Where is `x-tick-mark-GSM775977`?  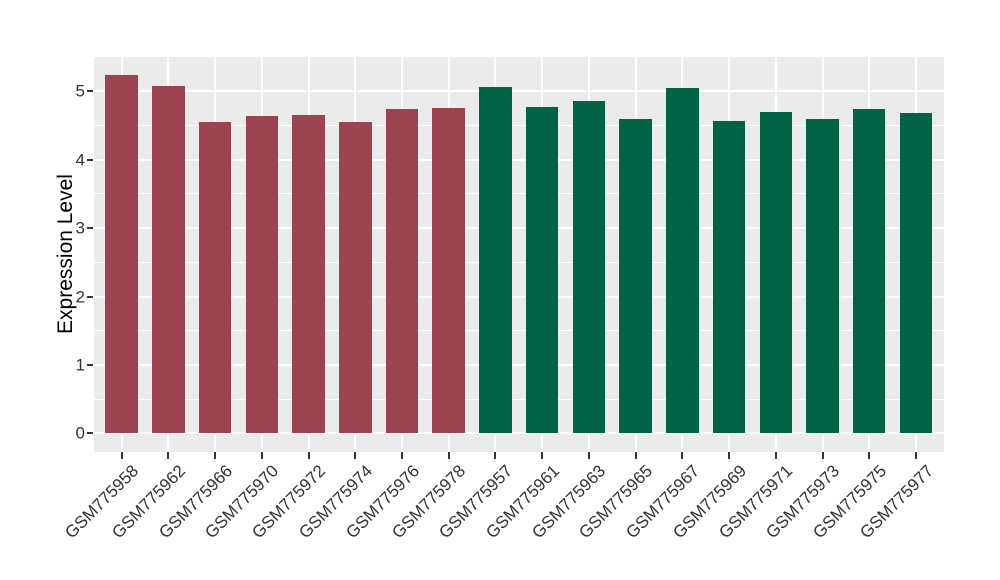
x-tick-mark-GSM775977 is located at coordinates (915, 455).